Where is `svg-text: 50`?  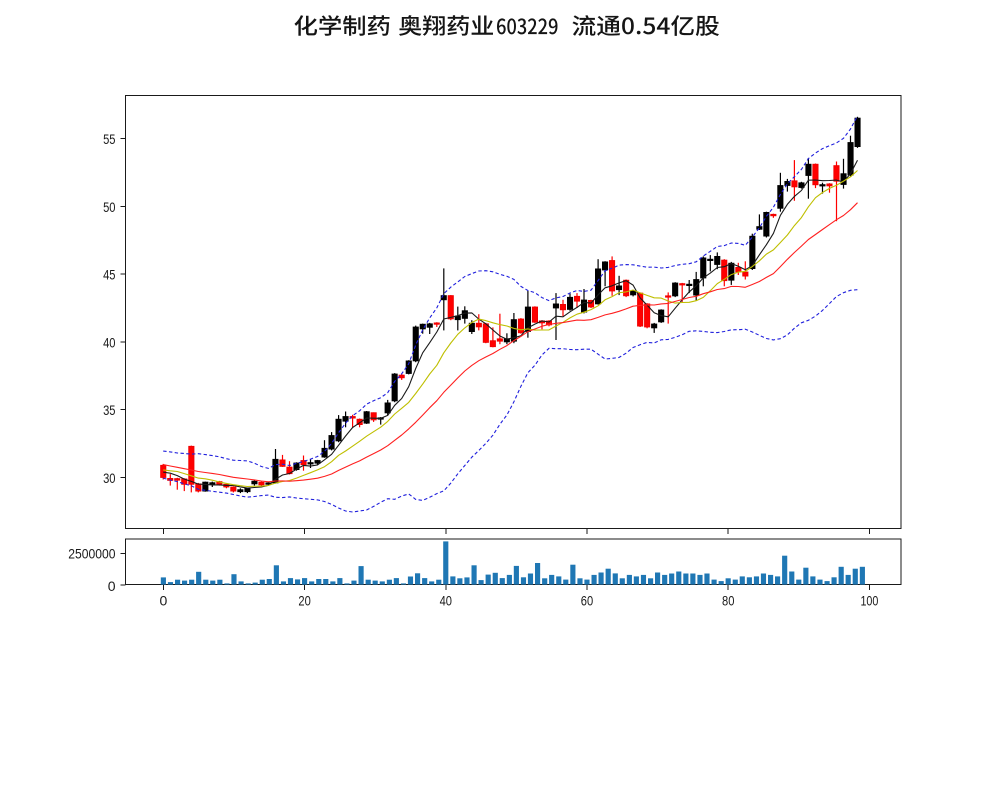 svg-text: 50 is located at coordinates (109, 207).